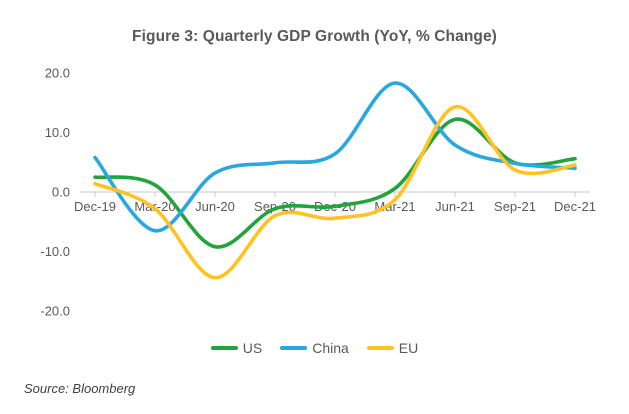 The width and height of the screenshot is (629, 414). I want to click on us-line-swatch-icon, so click(224, 348).